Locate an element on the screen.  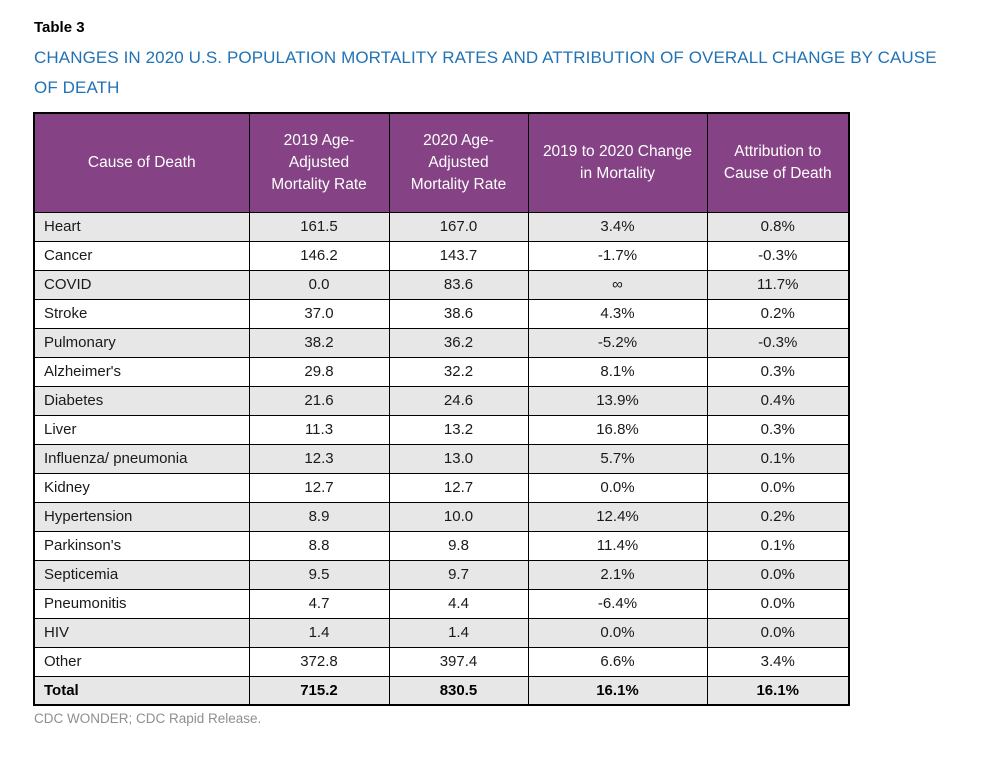
value-cell: 4.3% is located at coordinates (617, 313).